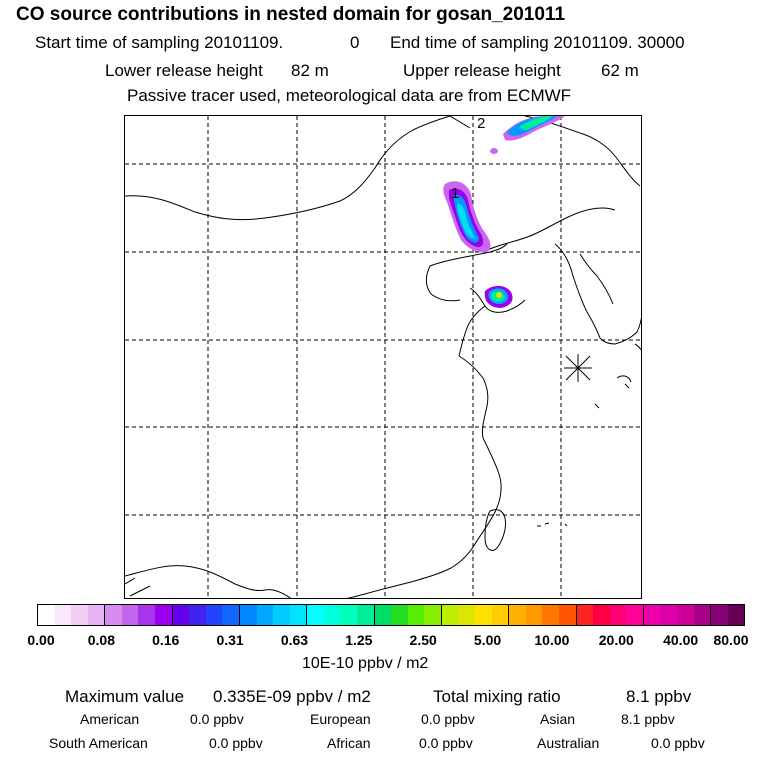 This screenshot has width=768, height=768. Describe the element at coordinates (359, 640) in the screenshot. I see `colorbar-tick-label: 1.25` at that location.